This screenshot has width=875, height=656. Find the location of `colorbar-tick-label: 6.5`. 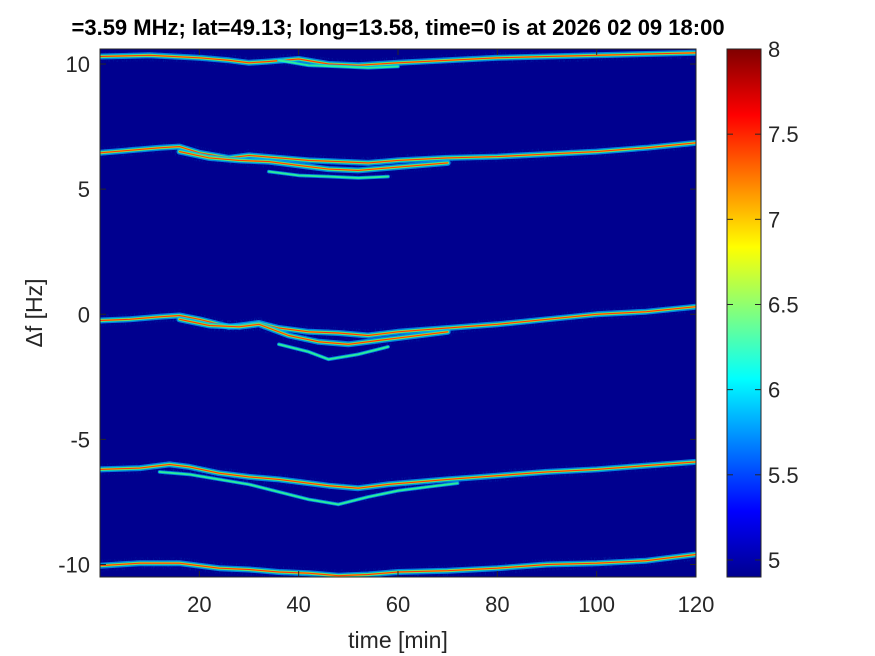

colorbar-tick-label: 6.5 is located at coordinates (783, 304).